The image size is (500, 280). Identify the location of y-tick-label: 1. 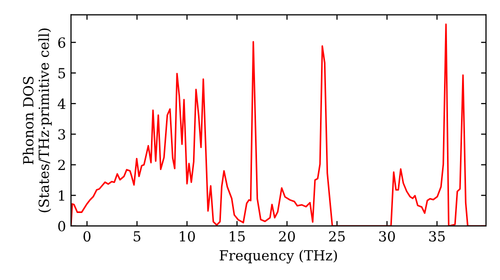
(61, 195).